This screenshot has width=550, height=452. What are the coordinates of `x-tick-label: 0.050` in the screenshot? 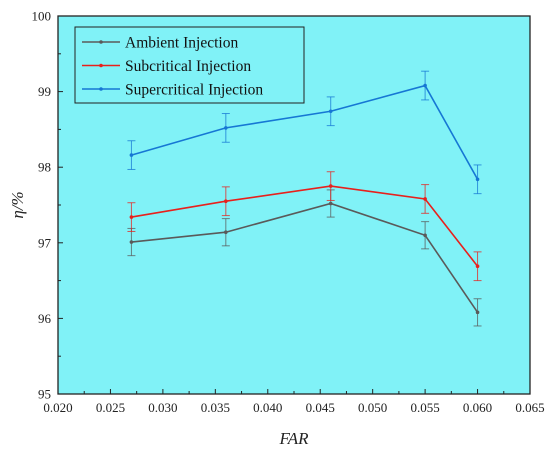 It's located at (372, 407).